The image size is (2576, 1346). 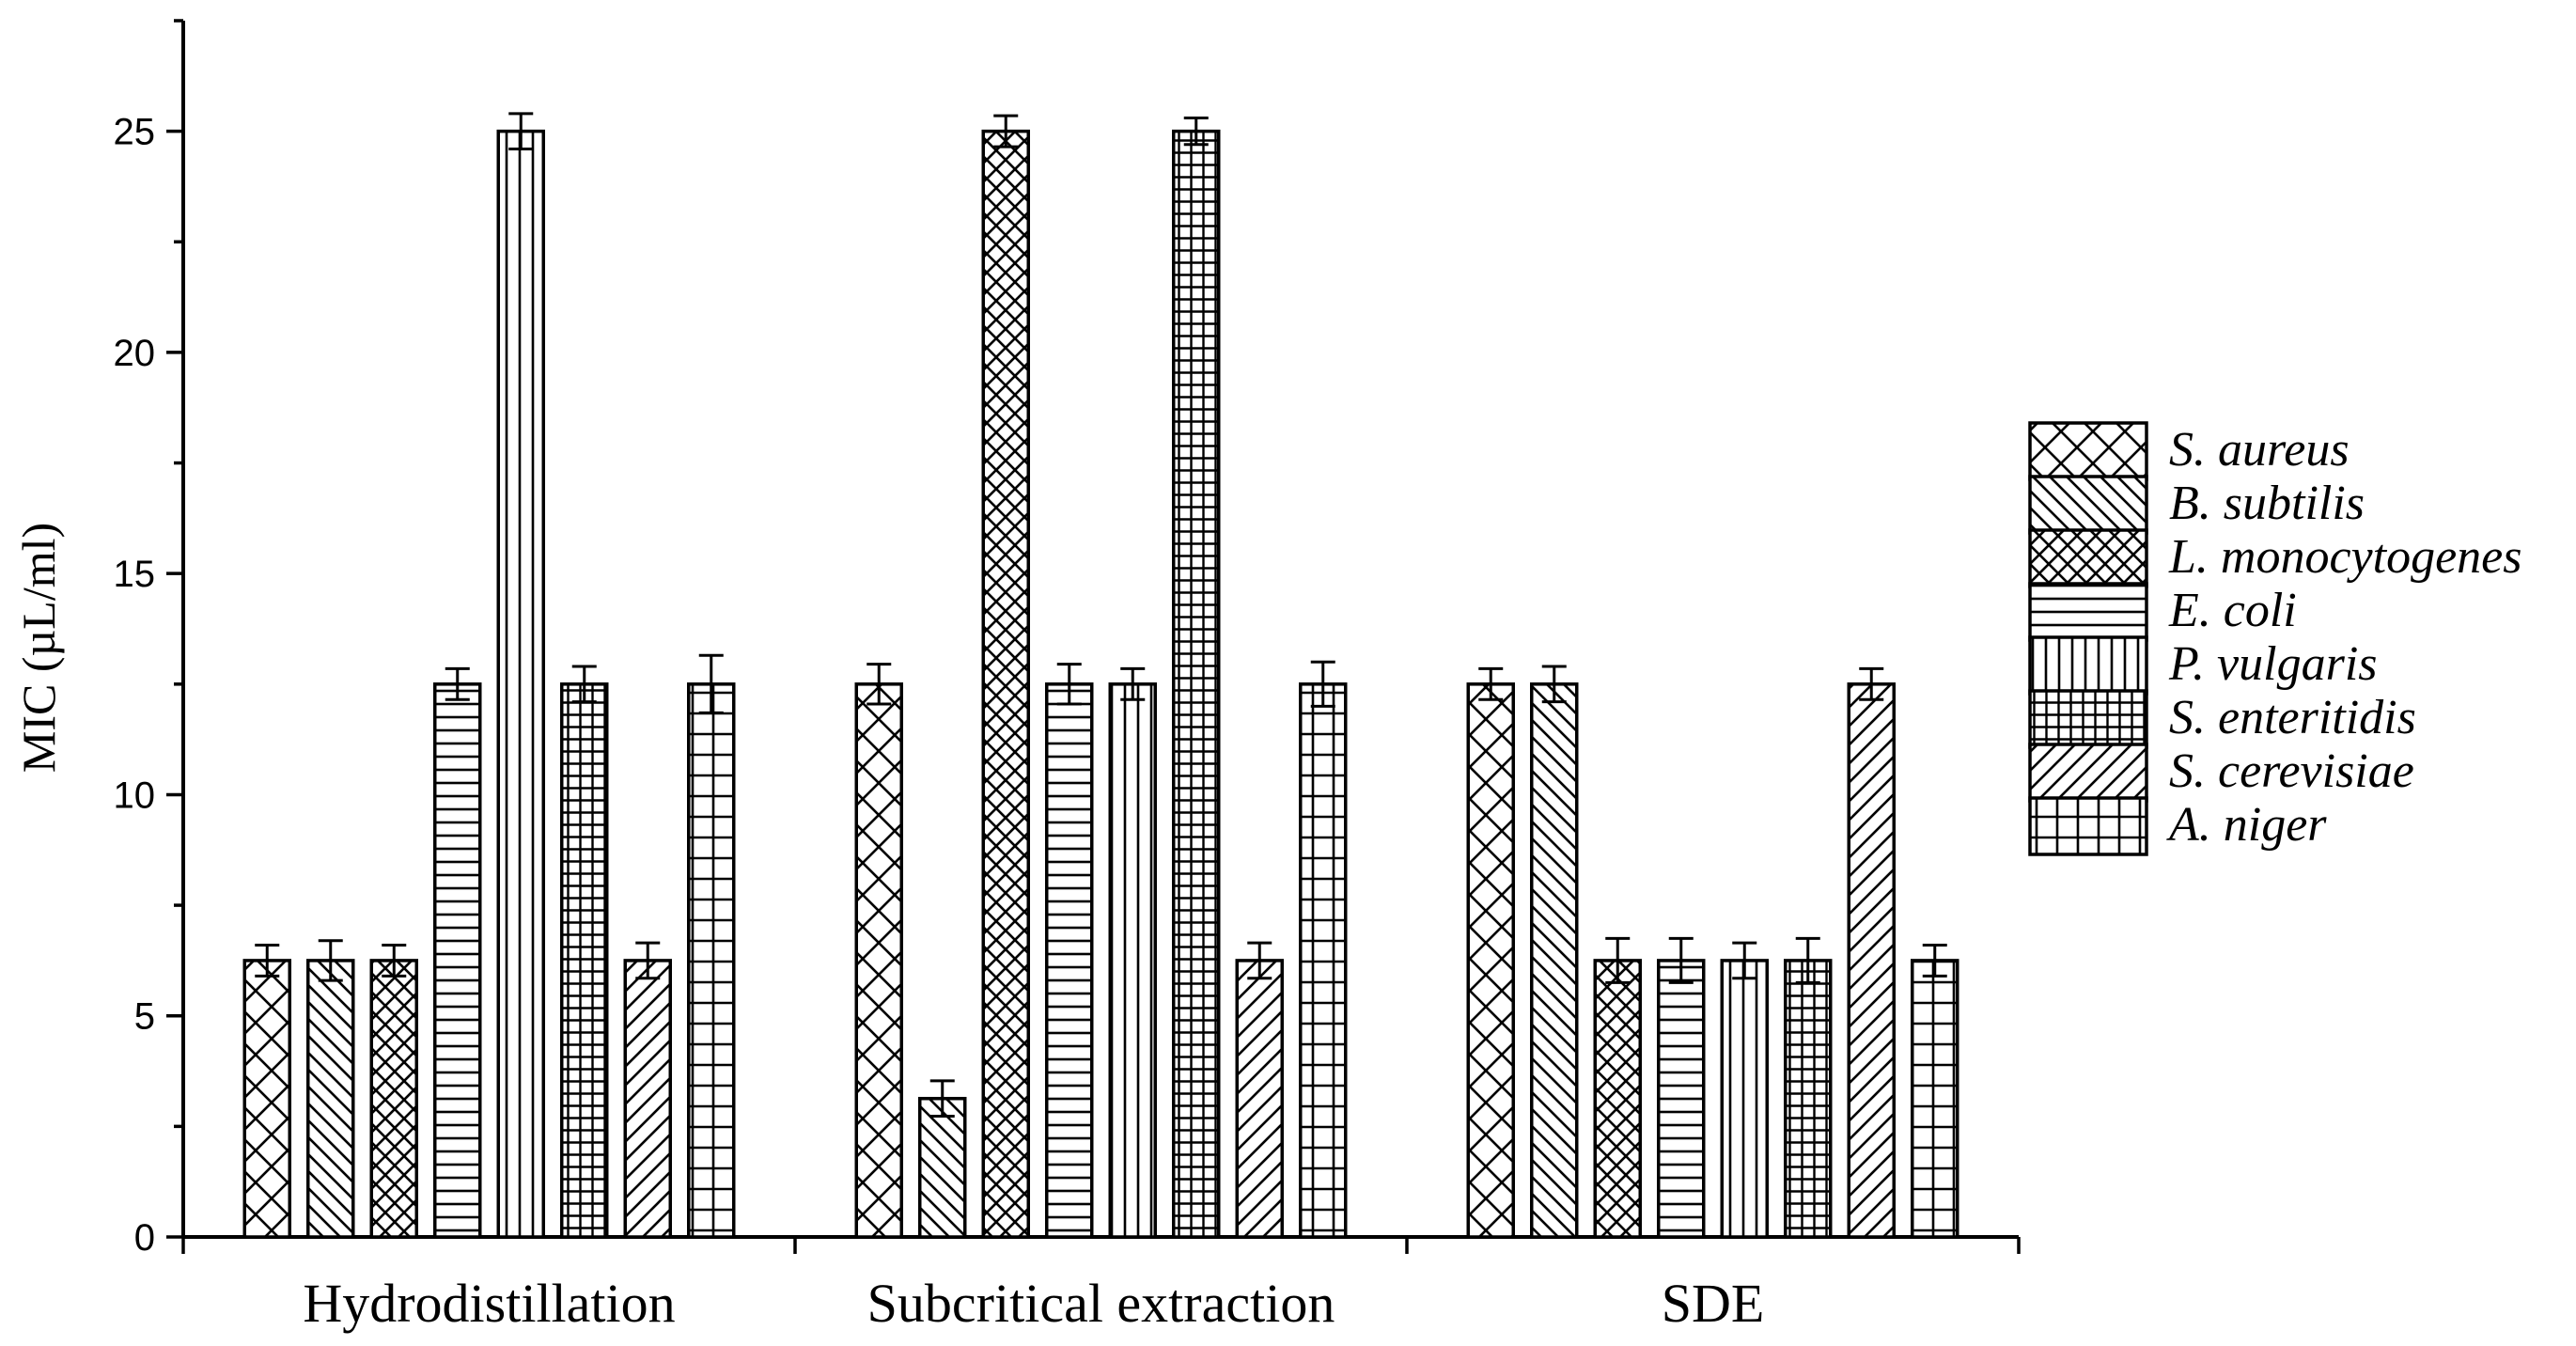 What do you see at coordinates (144, 1238) in the screenshot?
I see `y-tick-label: 0` at bounding box center [144, 1238].